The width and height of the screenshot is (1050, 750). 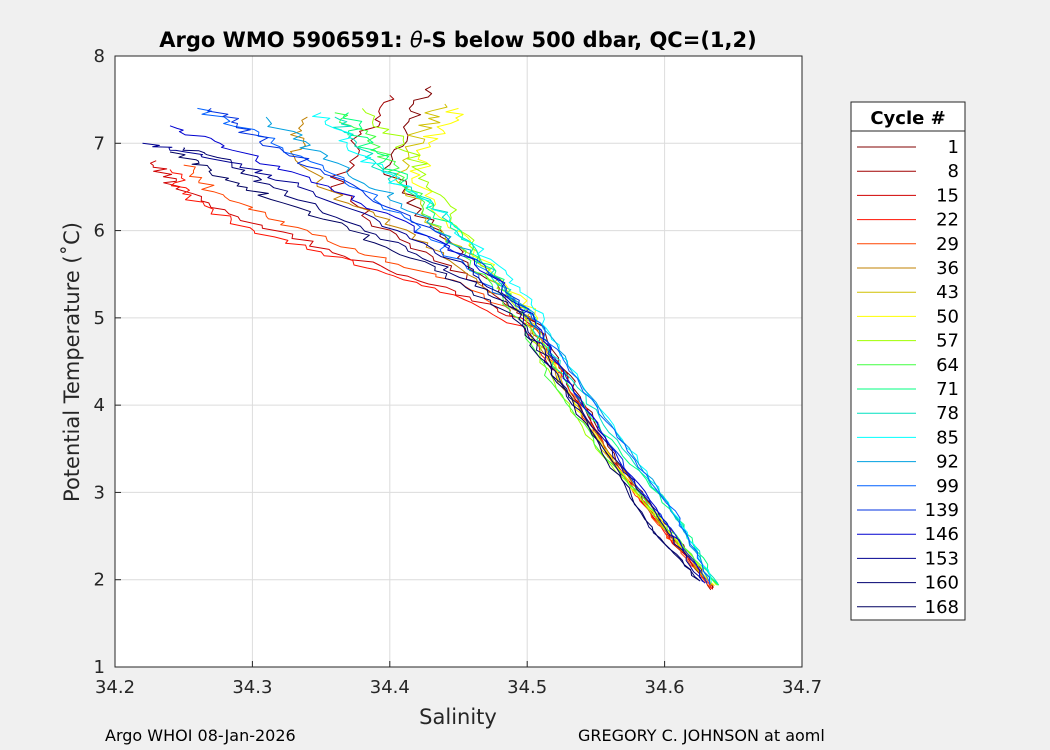 I want to click on legend-label-cycle-78: 78, so click(x=947, y=413).